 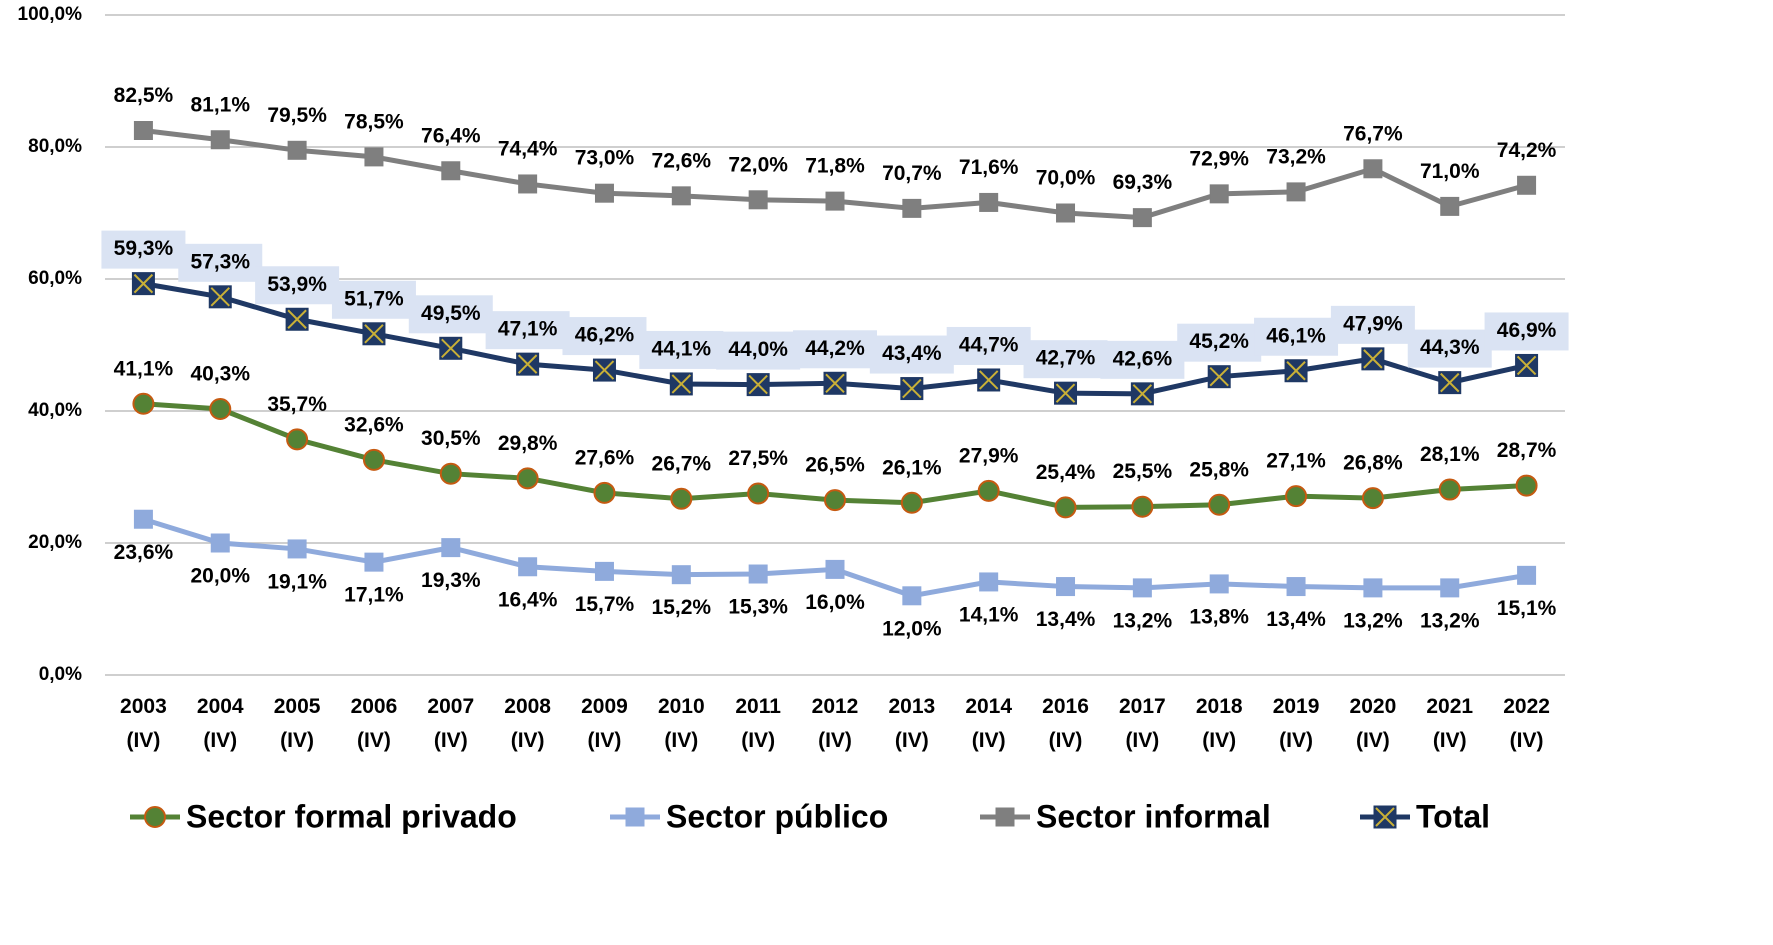 I want to click on data-label: 70,7%, so click(x=912, y=173).